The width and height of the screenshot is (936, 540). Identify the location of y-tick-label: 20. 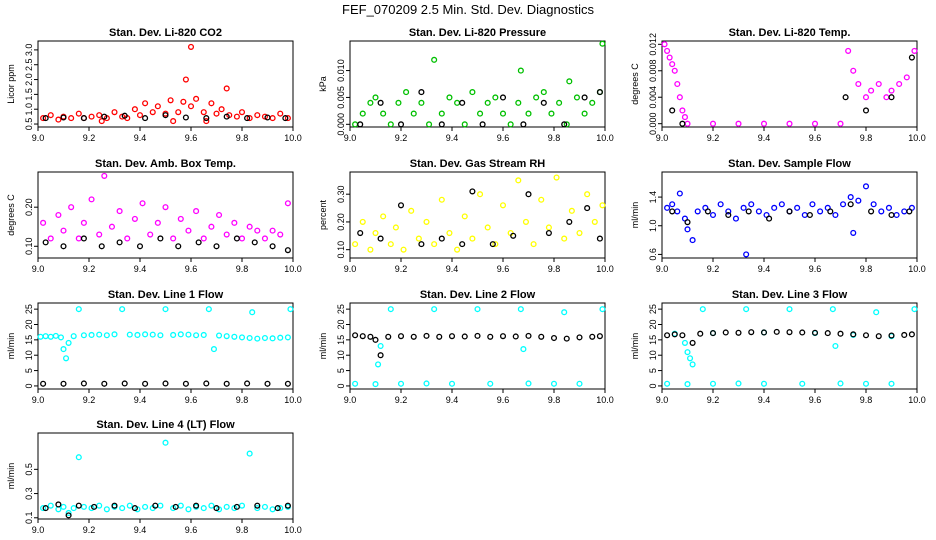
(29, 324).